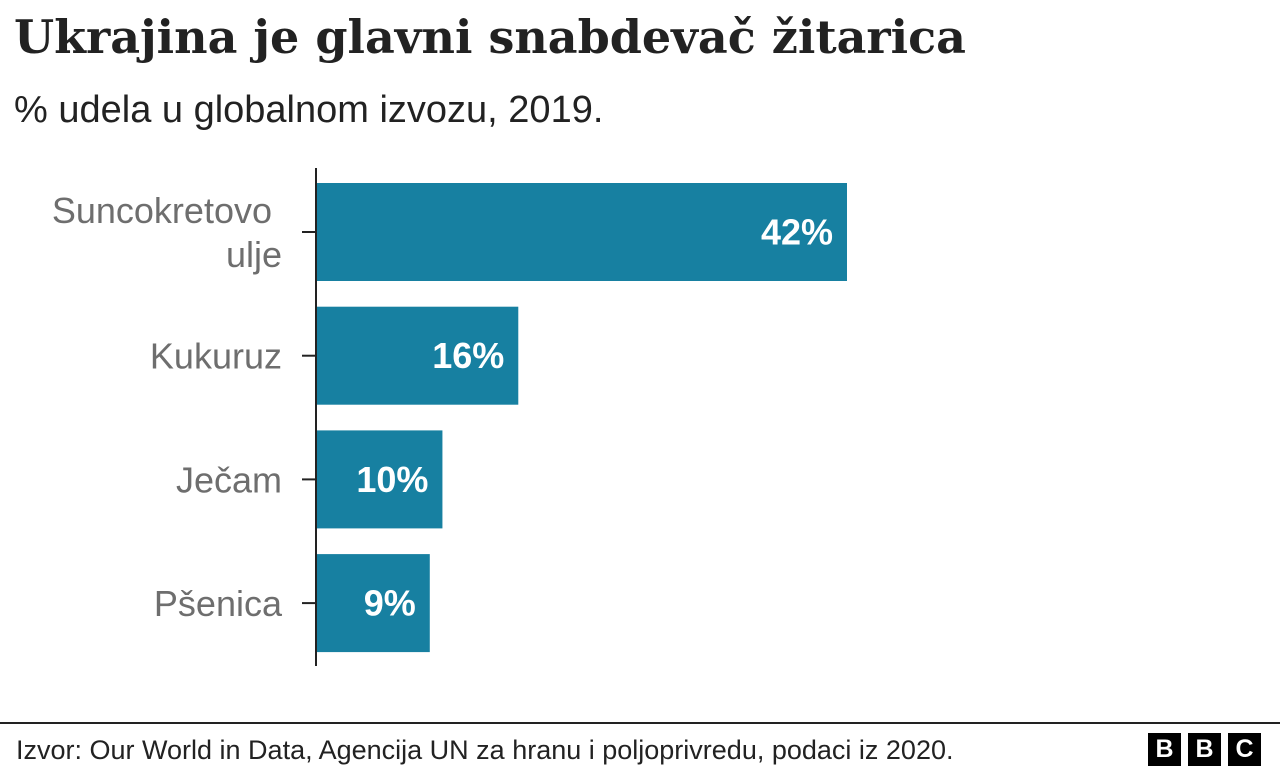 This screenshot has width=1280, height=778. I want to click on category-label: Ječam, so click(229, 479).